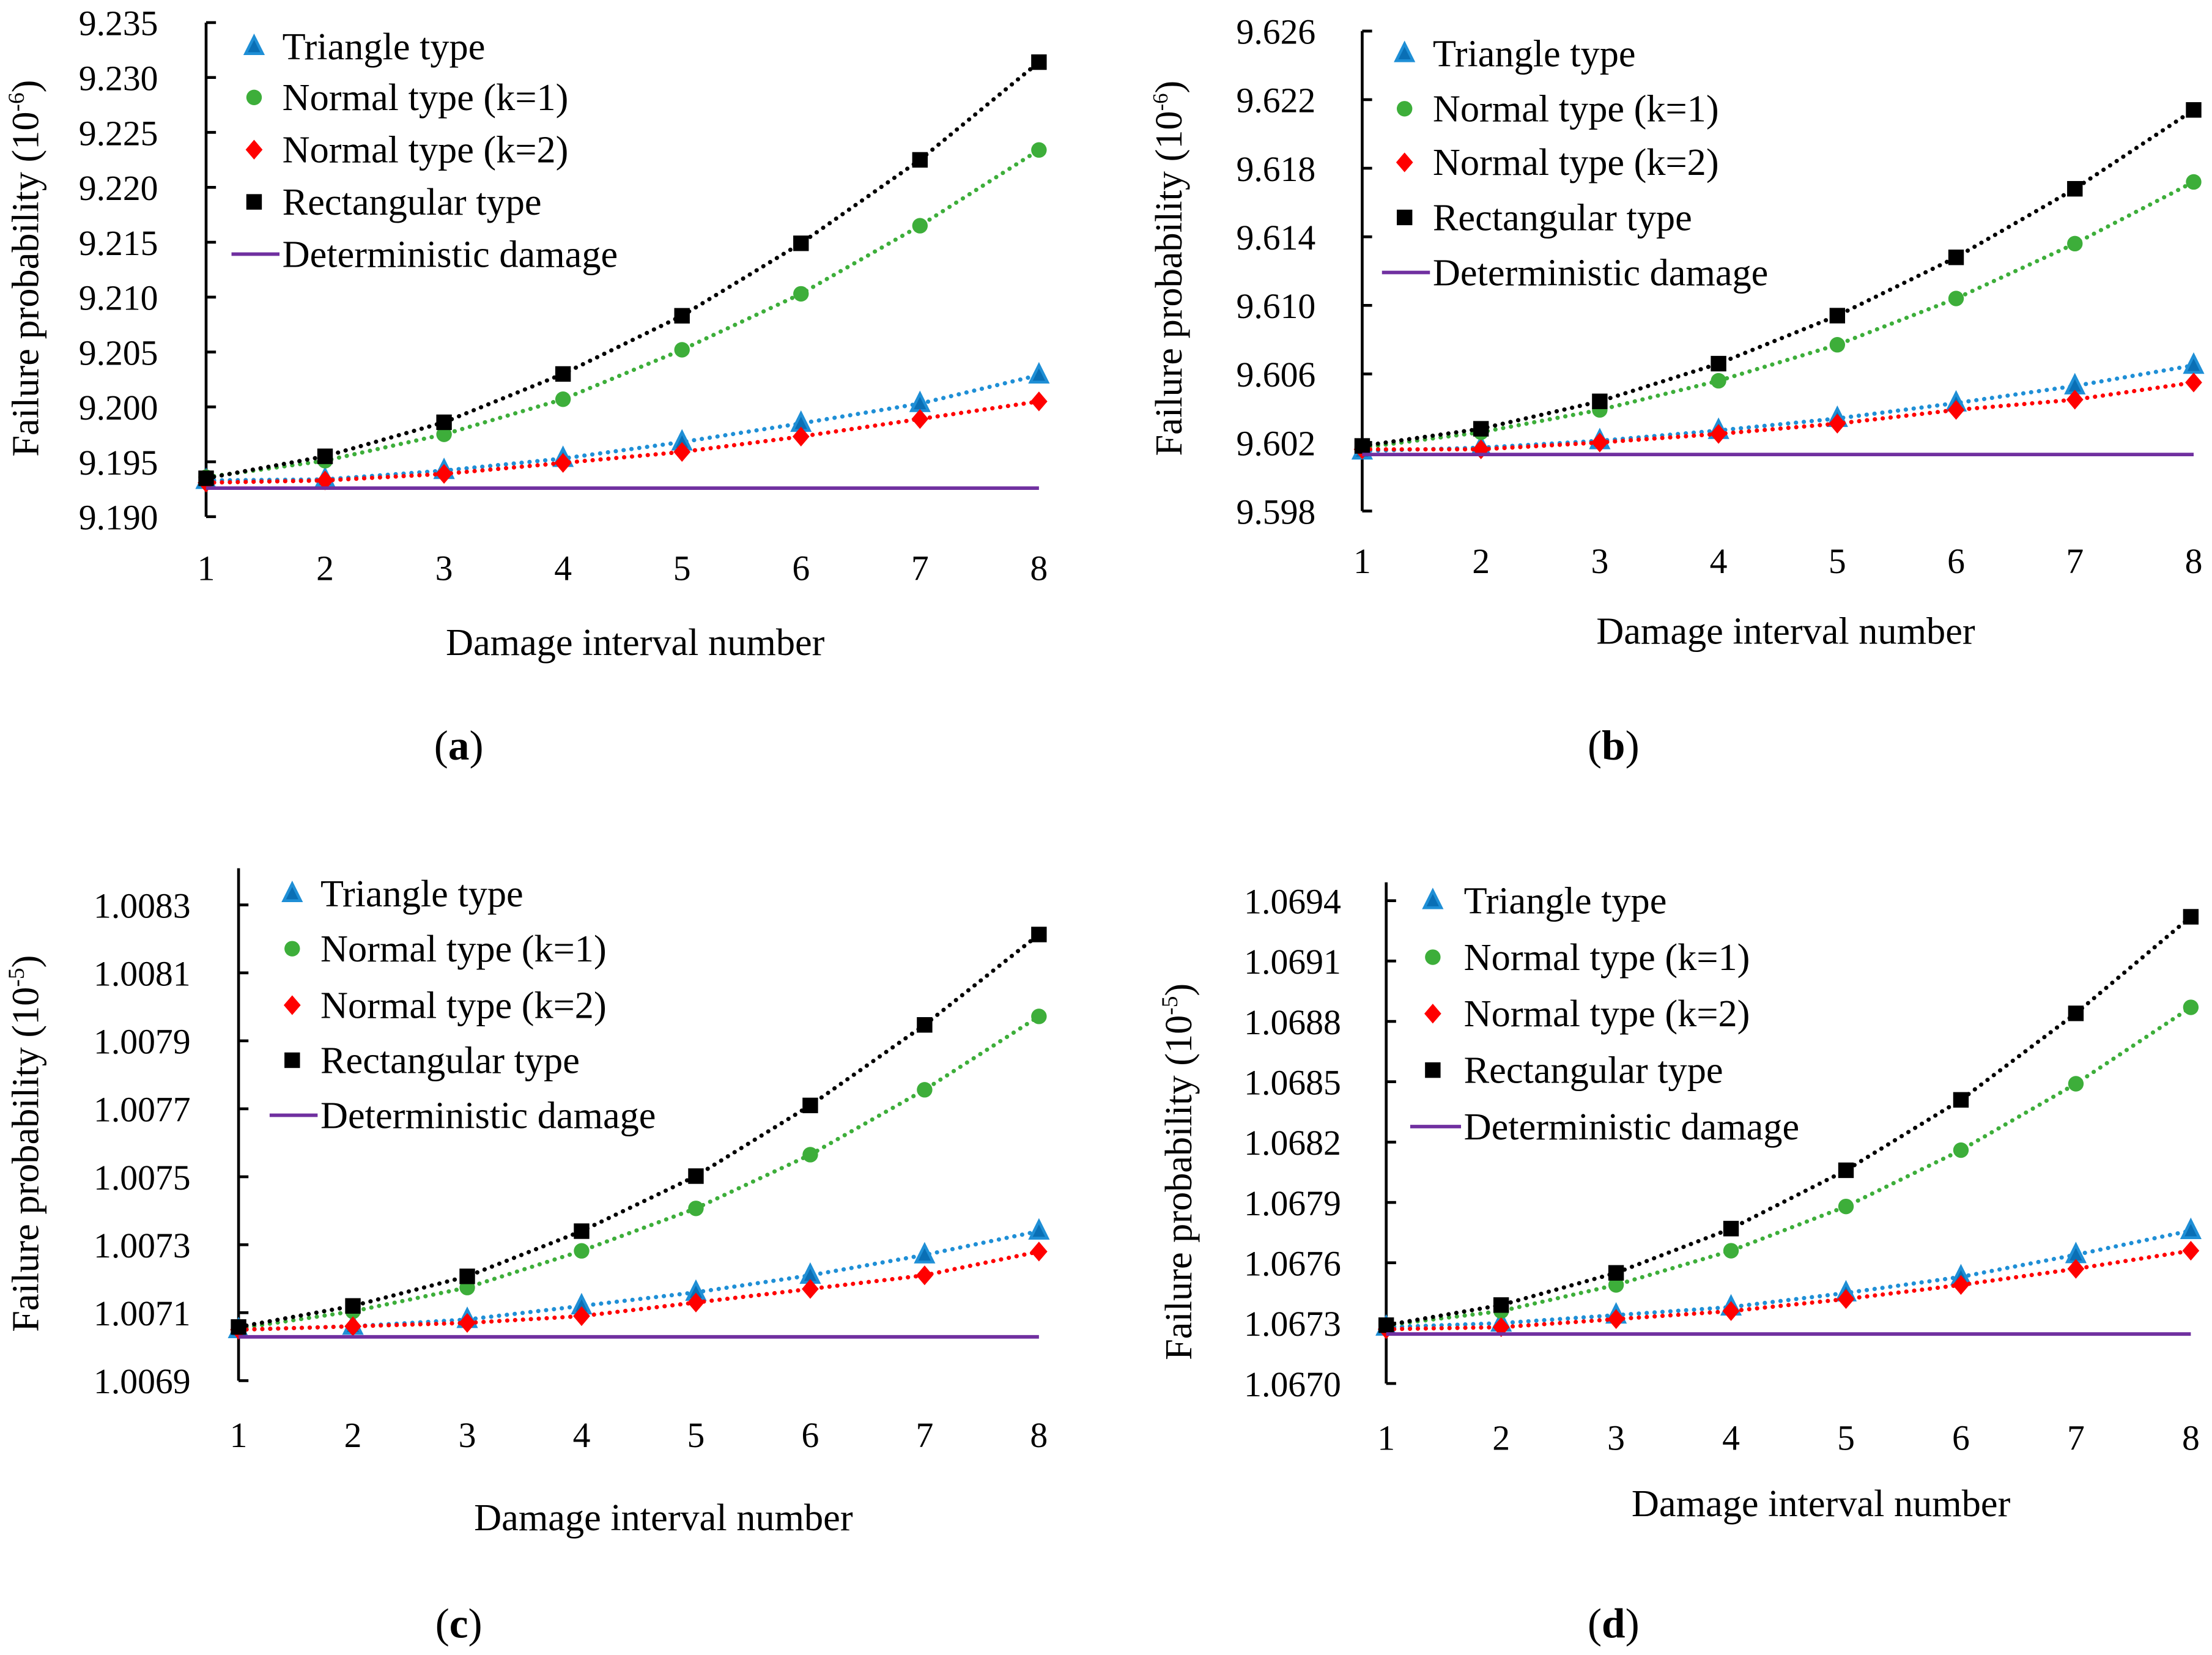  I want to click on x-tick-label: 4, so click(1731, 1439).